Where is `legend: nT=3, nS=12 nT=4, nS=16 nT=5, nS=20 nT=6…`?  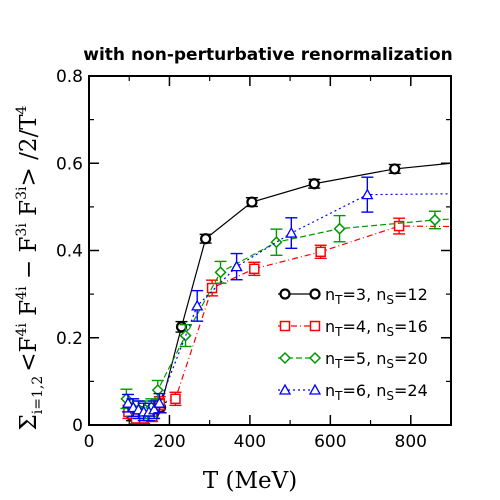
legend: nT=3, nS=12 nT=4, nS=16 nT=5, nS=20 nT=6… is located at coordinates (353, 344).